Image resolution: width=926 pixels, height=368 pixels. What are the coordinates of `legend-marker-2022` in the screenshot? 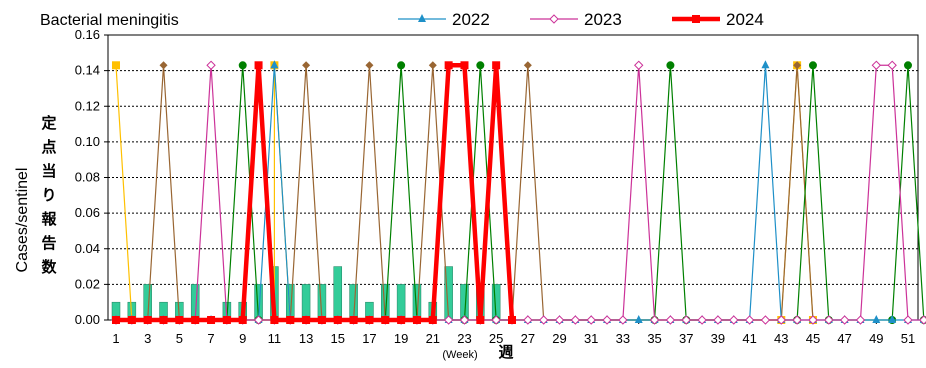 It's located at (422, 18).